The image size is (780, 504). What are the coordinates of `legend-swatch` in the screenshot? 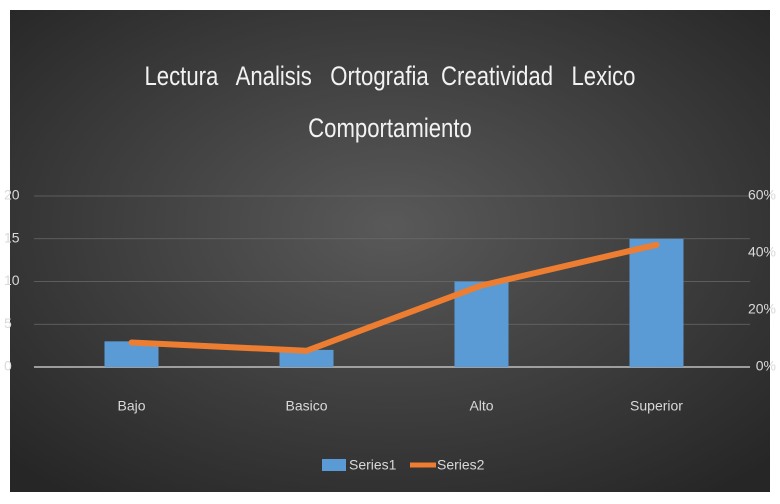 It's located at (334, 465).